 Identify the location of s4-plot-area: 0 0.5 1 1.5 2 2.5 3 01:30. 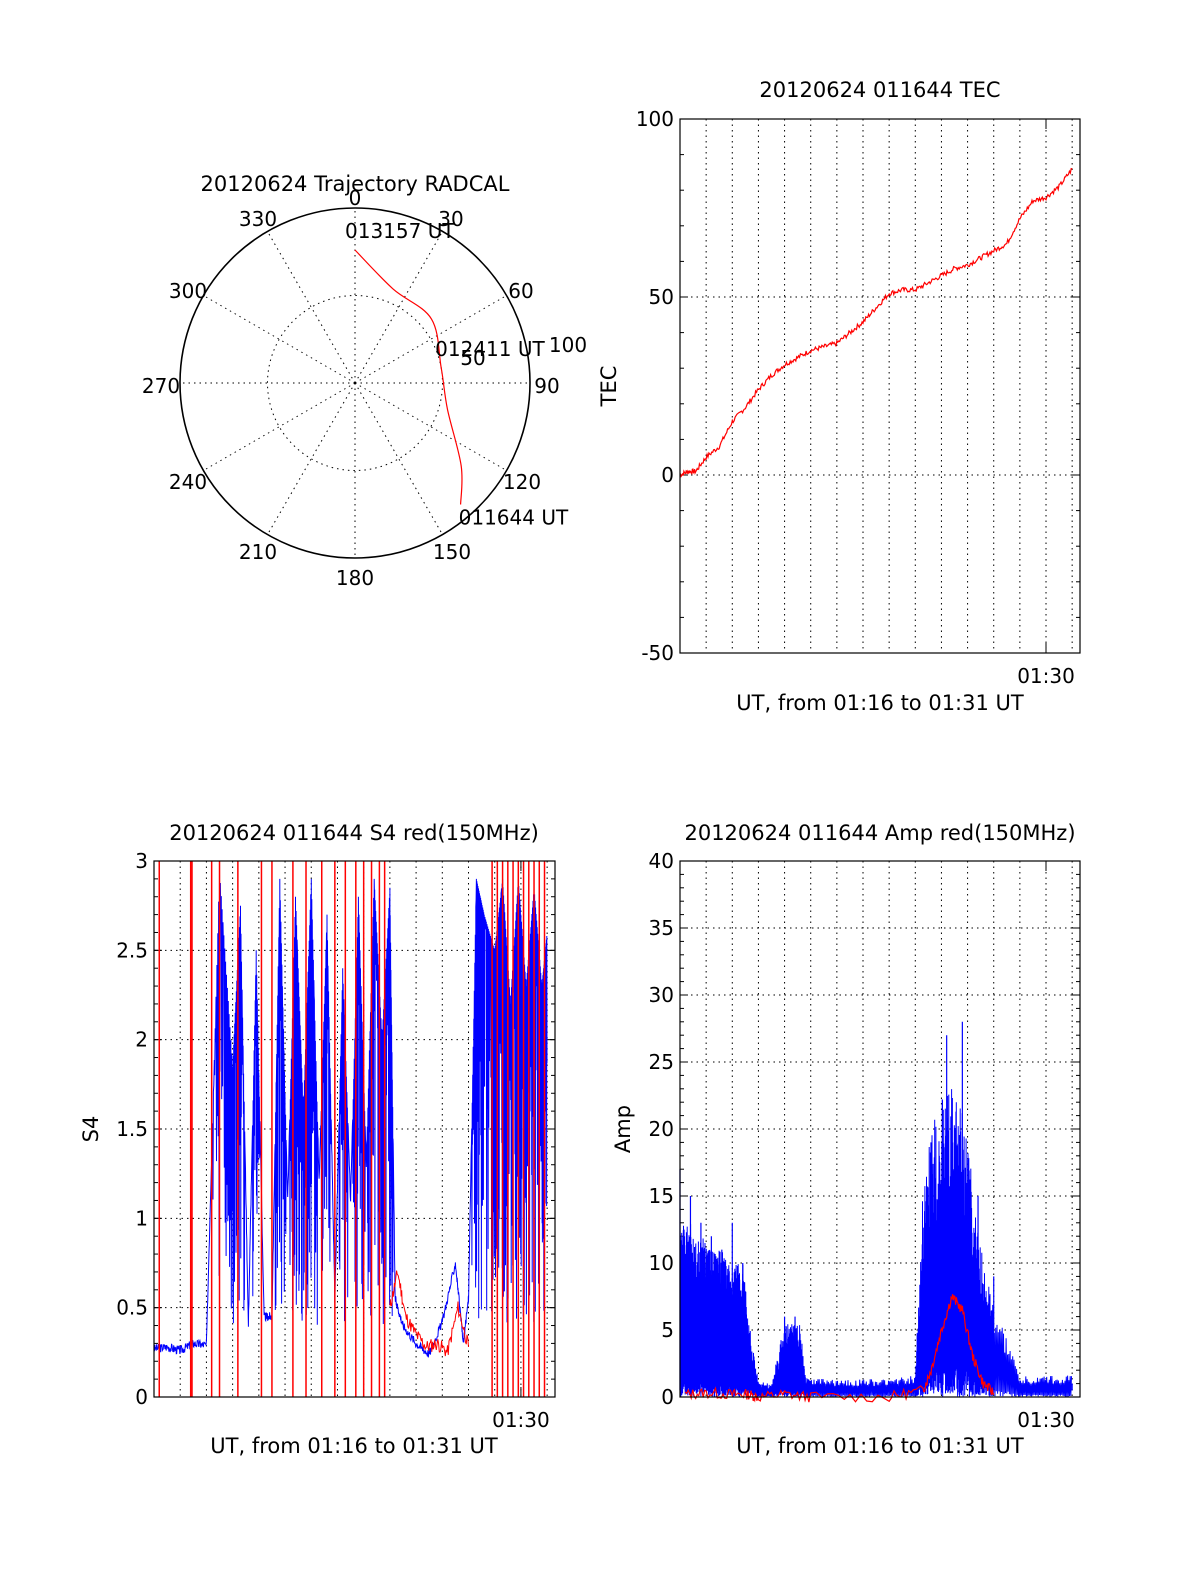
(336, 1140).